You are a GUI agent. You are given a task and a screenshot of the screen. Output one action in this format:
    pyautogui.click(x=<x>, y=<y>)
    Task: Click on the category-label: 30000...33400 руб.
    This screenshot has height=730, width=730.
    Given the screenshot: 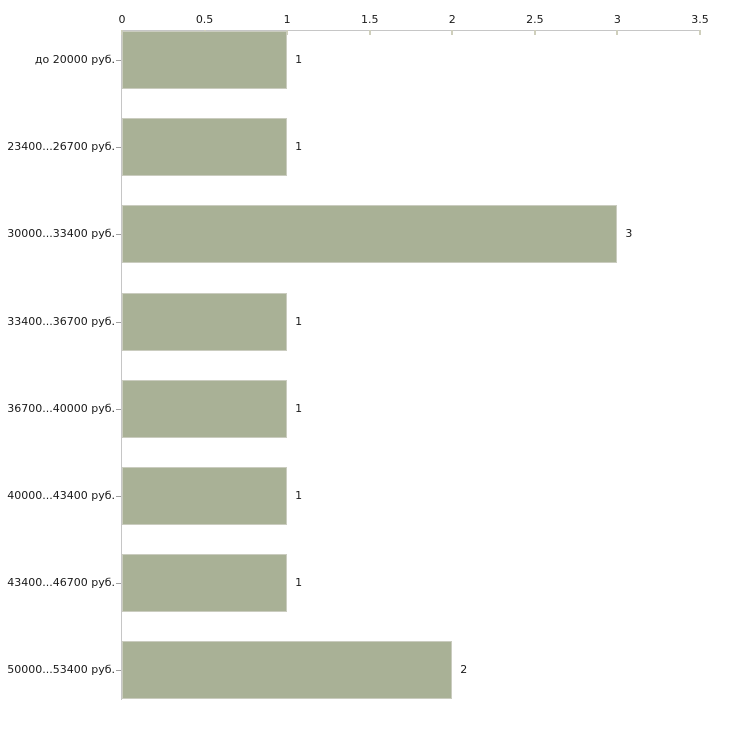 What is the action you would take?
    pyautogui.click(x=61, y=234)
    